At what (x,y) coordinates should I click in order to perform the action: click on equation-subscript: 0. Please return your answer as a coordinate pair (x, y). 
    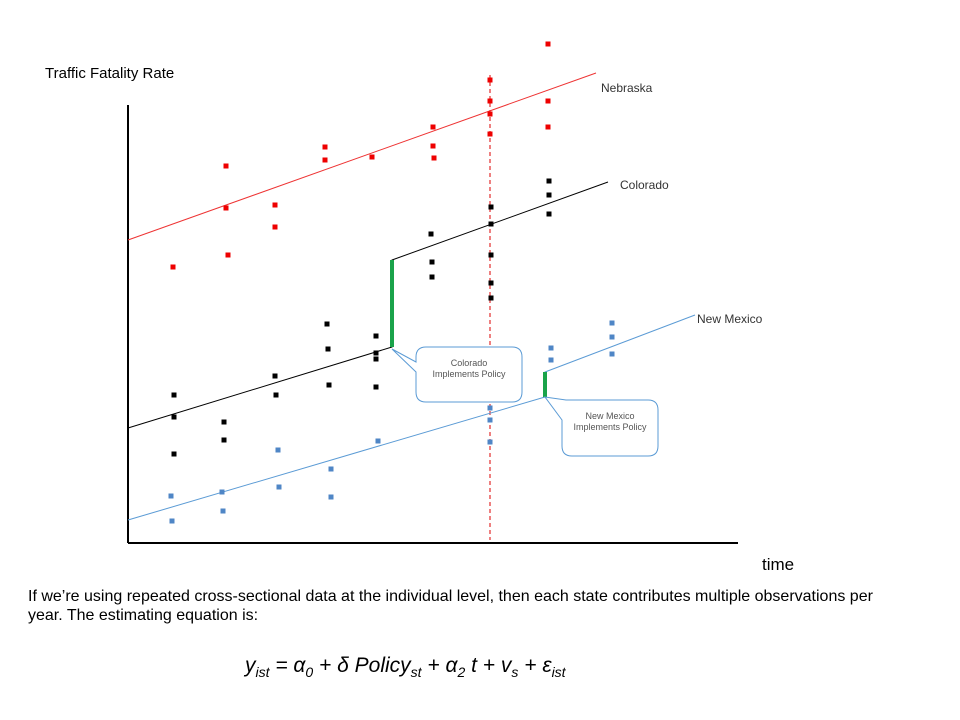
    Looking at the image, I should click on (309, 672).